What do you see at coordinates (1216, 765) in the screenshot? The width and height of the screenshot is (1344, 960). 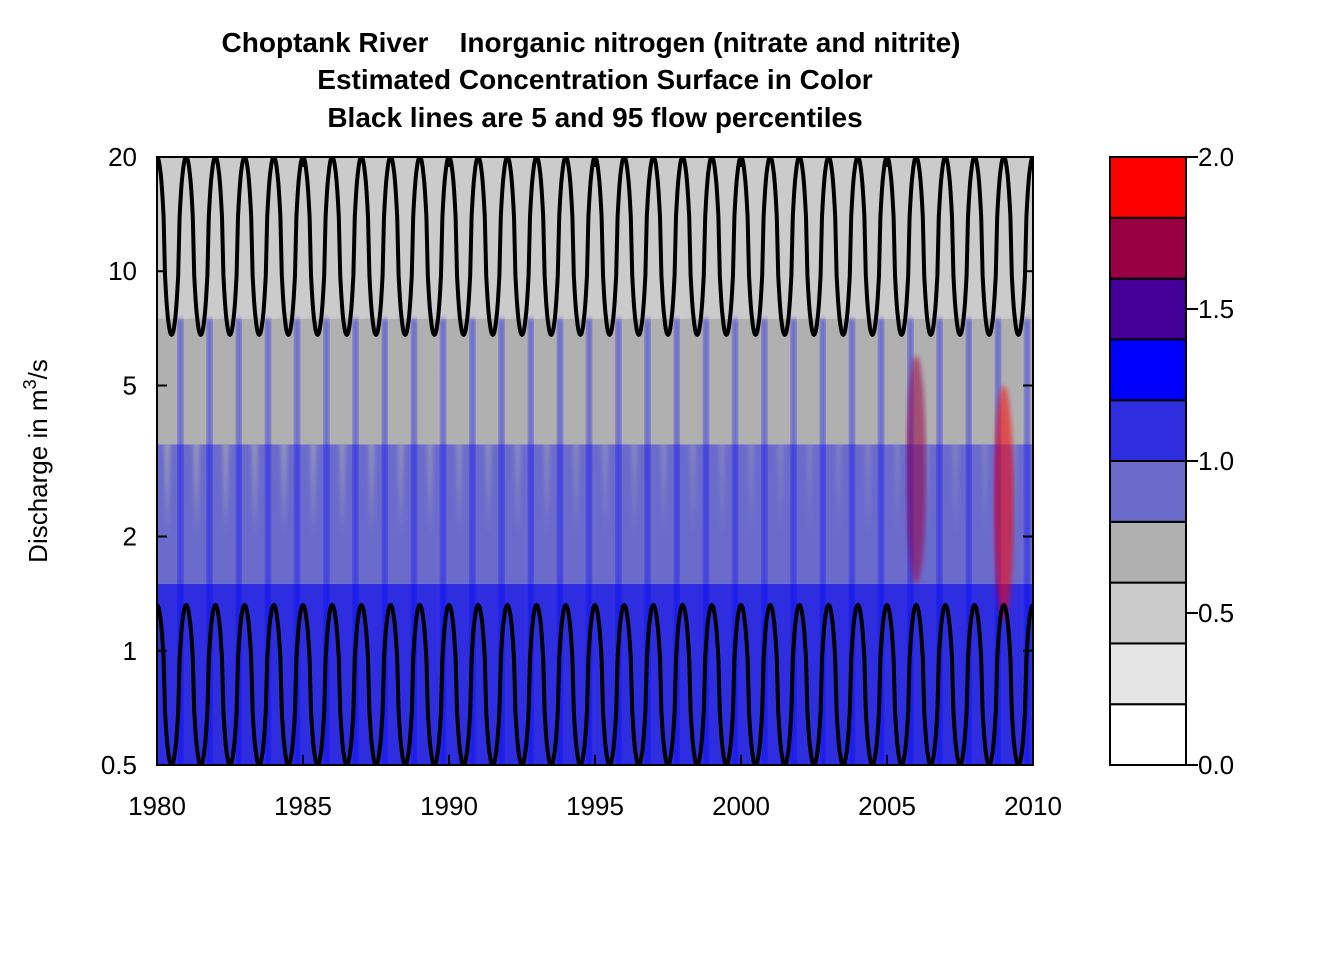 I see `colorbar-tick-label: 0.0` at bounding box center [1216, 765].